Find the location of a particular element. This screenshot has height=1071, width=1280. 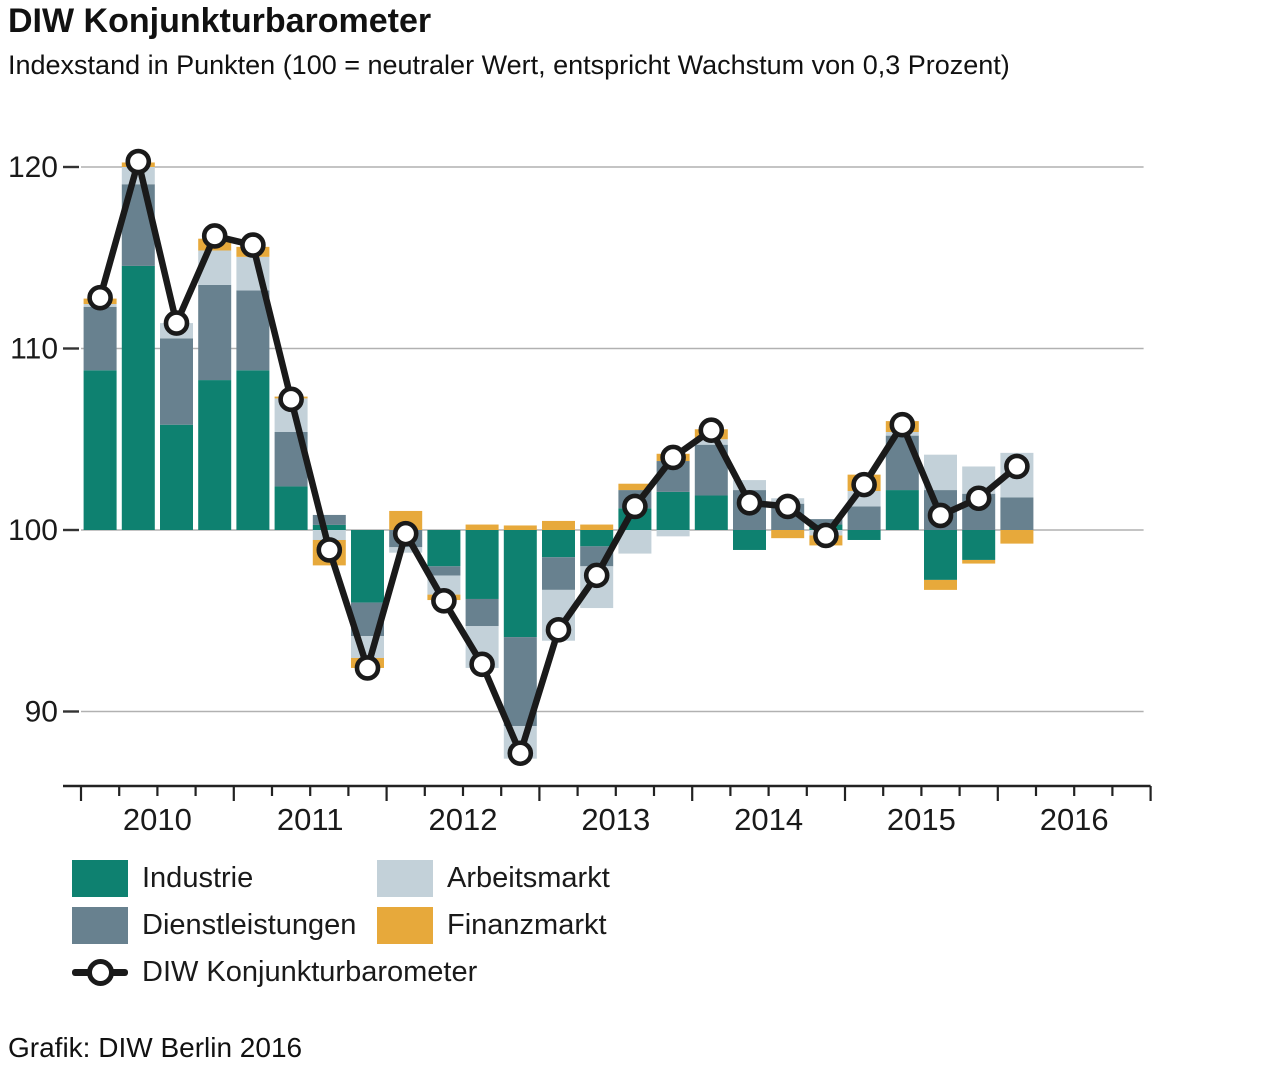

bar-segment-arbeitsmarkt-2013-Q4 is located at coordinates (673, 533).